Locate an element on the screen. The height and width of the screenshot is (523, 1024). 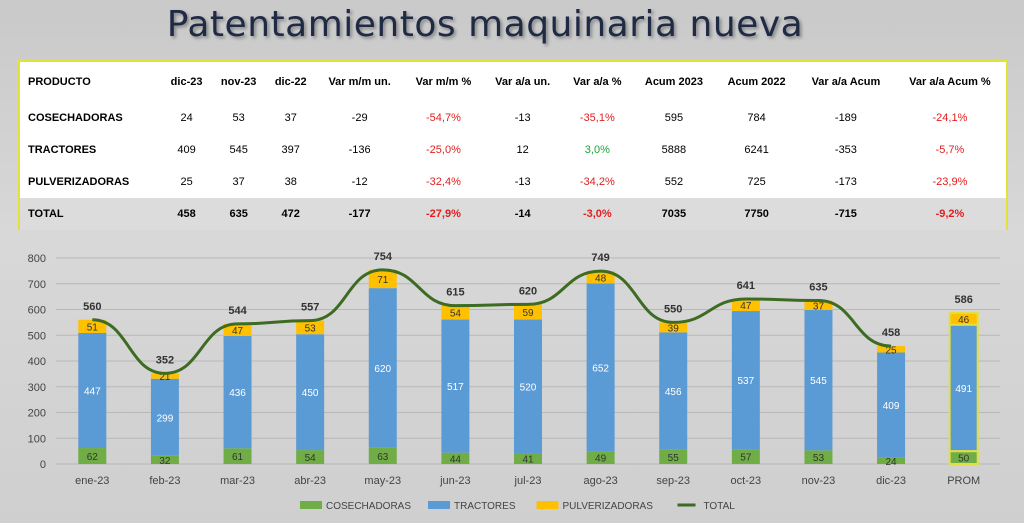
data-label: 491 is located at coordinates (963, 389).